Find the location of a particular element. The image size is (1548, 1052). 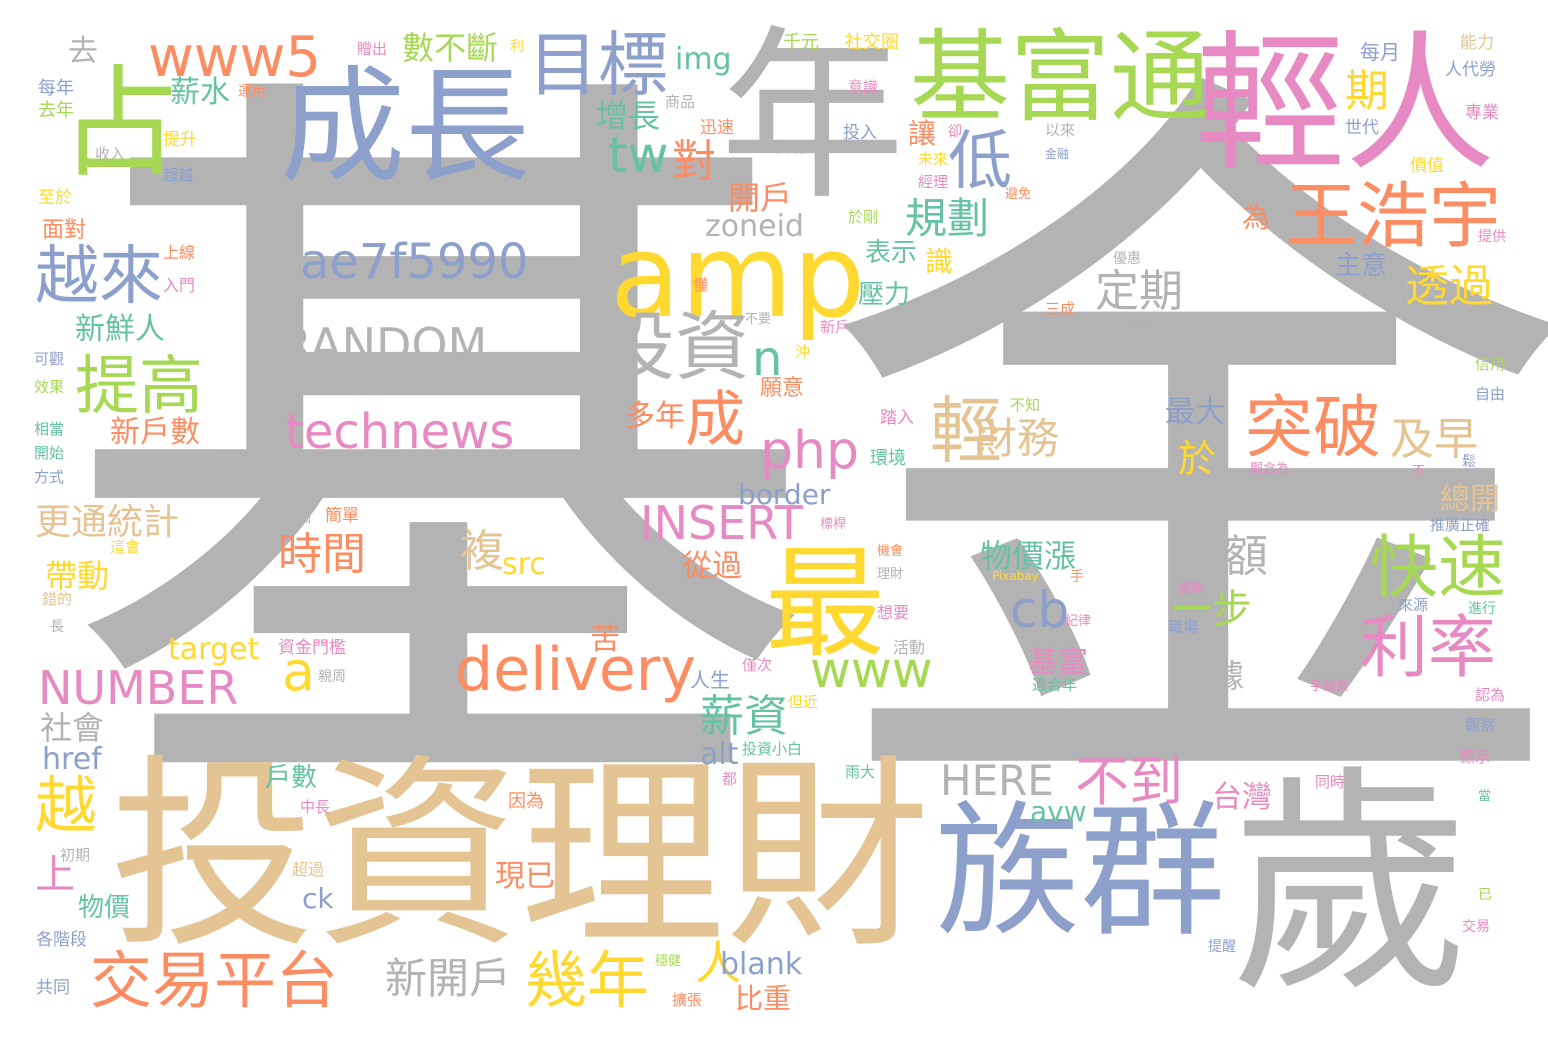

cloud-word: 方式 is located at coordinates (49, 477).